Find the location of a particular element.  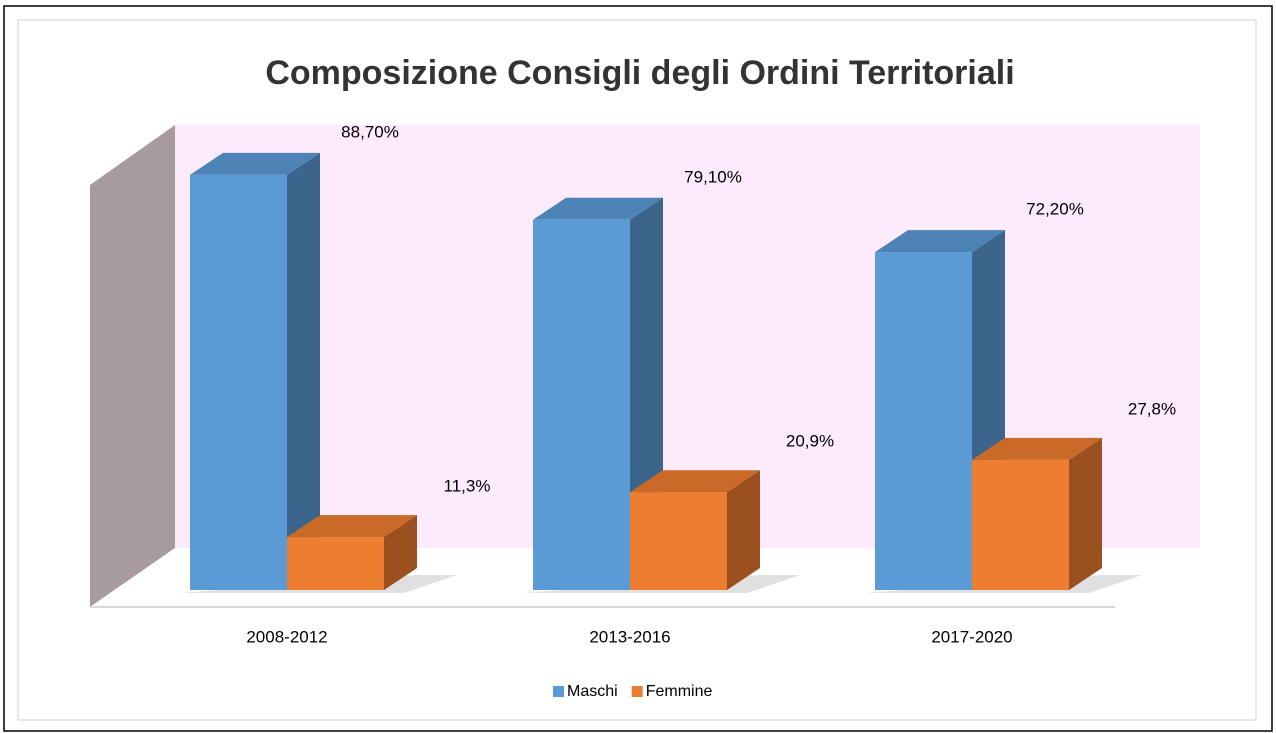

legend-label: Femmine is located at coordinates (679, 691).